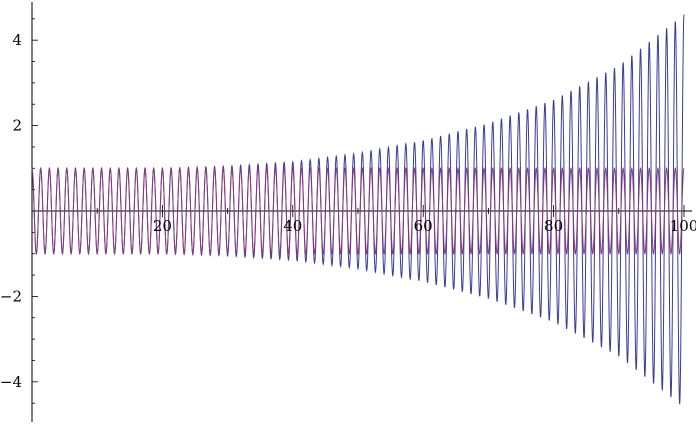 The width and height of the screenshot is (696, 425). I want to click on y-tick-label: 2, so click(17, 126).